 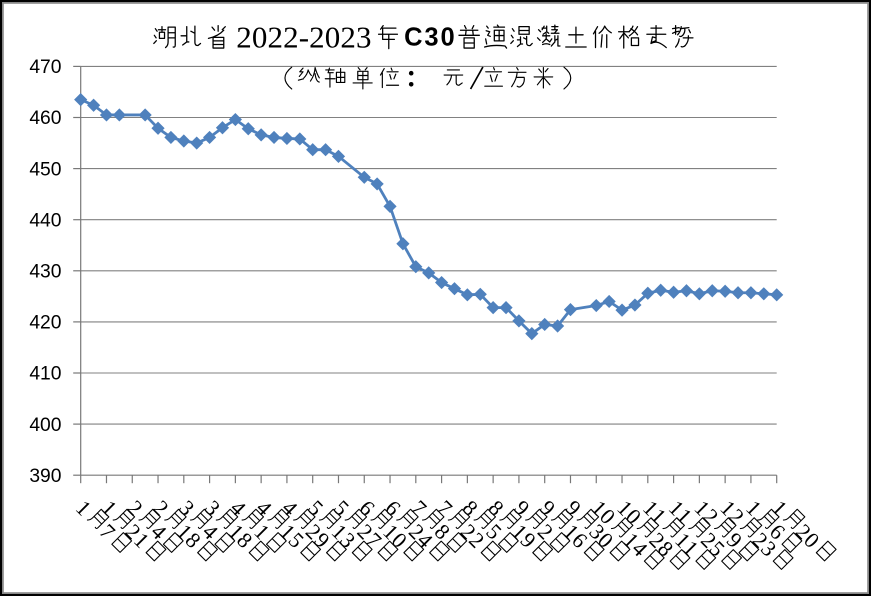 What do you see at coordinates (45, 220) in the screenshot?
I see `svg-text: 440` at bounding box center [45, 220].